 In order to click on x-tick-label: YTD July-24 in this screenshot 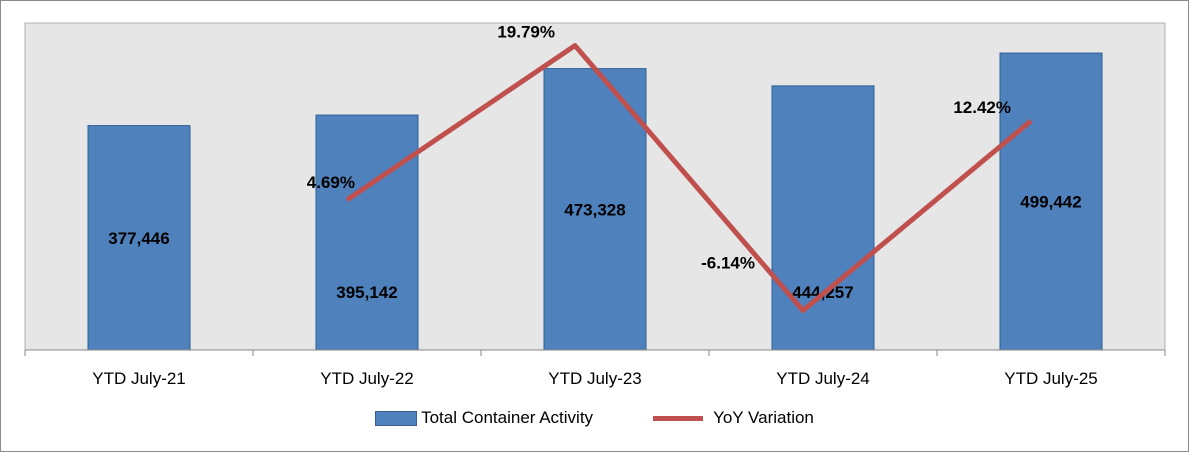, I will do `click(823, 378)`.